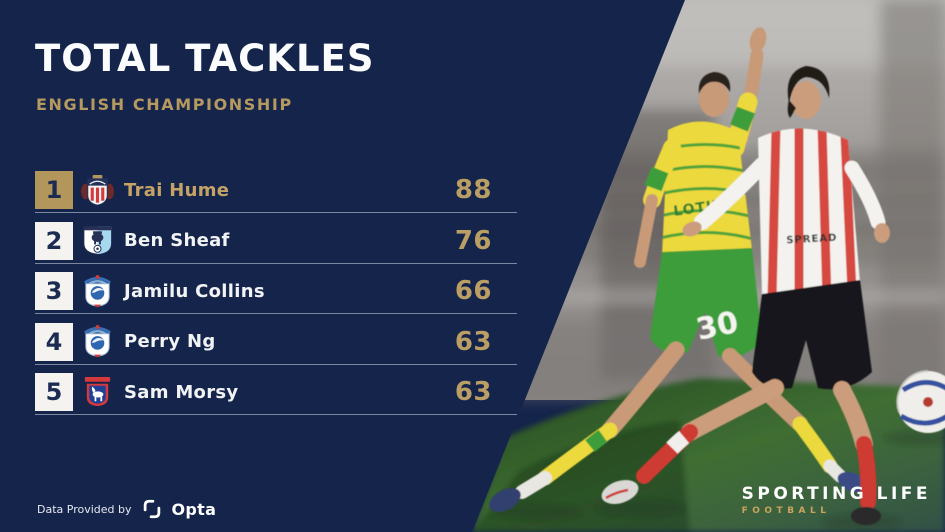 The width and height of the screenshot is (945, 532). What do you see at coordinates (276, 247) in the screenshot?
I see `leaderboard-row: 2` at bounding box center [276, 247].